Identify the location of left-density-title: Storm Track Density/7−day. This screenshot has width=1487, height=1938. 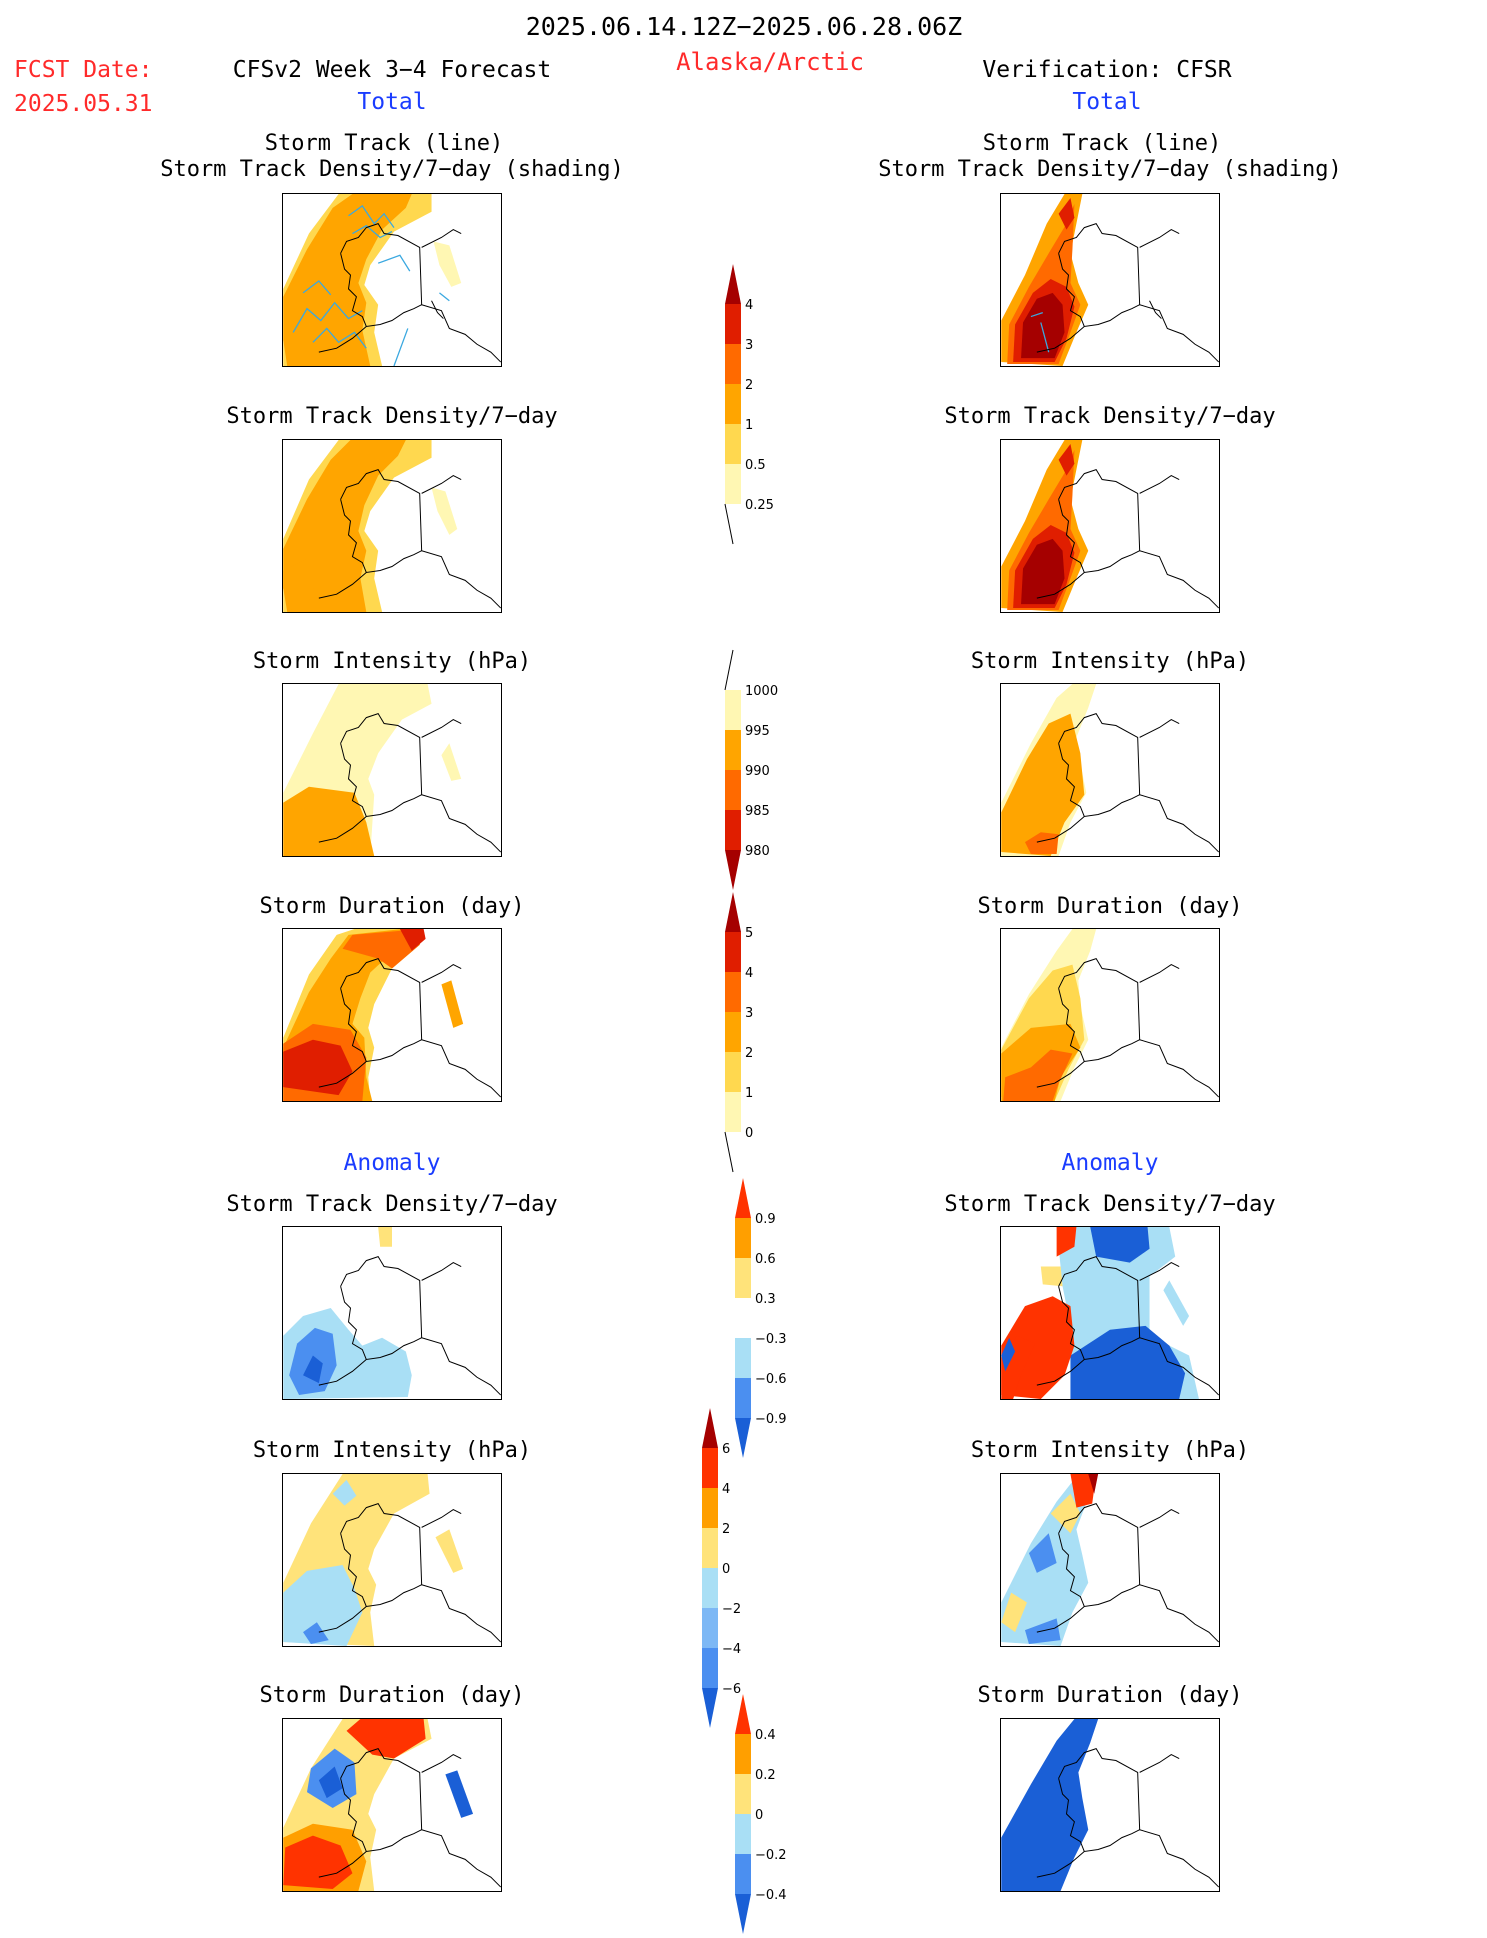
(392, 416).